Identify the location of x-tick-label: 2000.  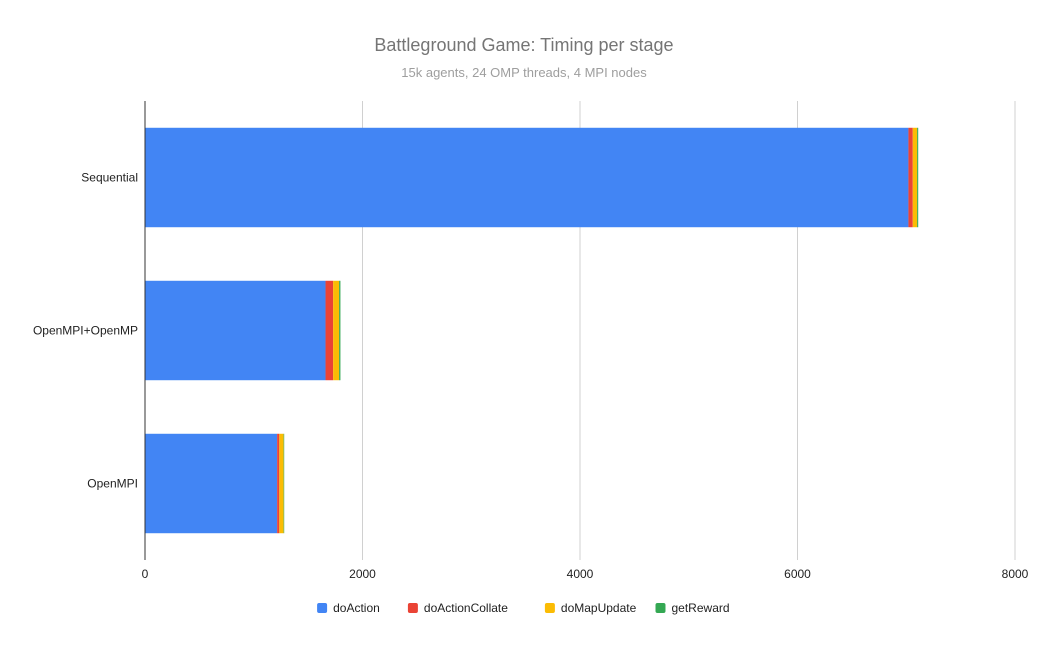
(362, 574).